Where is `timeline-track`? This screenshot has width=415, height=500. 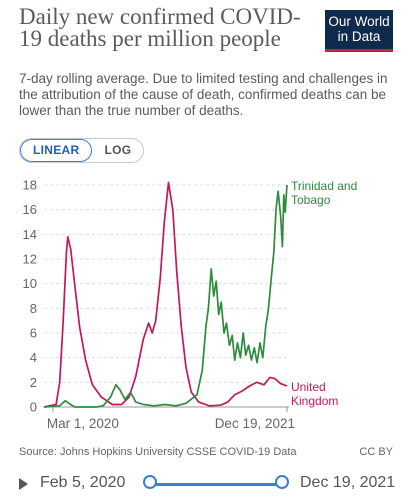 timeline-track is located at coordinates (216, 484).